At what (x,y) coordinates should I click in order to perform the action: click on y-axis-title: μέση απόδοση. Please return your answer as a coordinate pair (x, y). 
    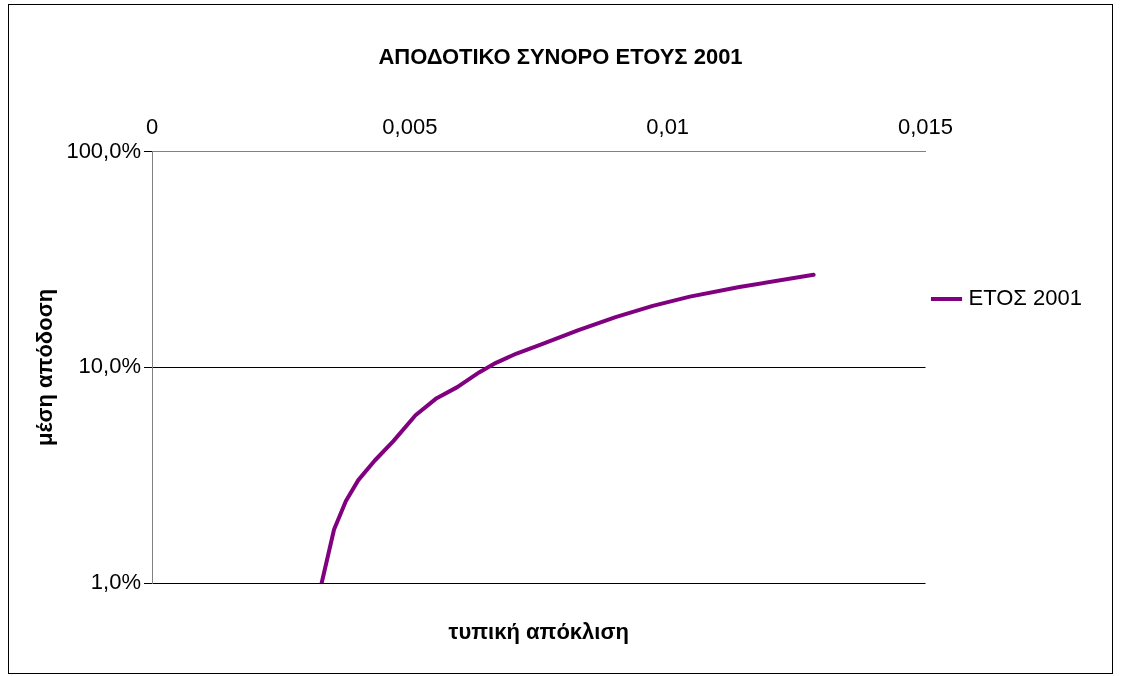
    Looking at the image, I should click on (45, 367).